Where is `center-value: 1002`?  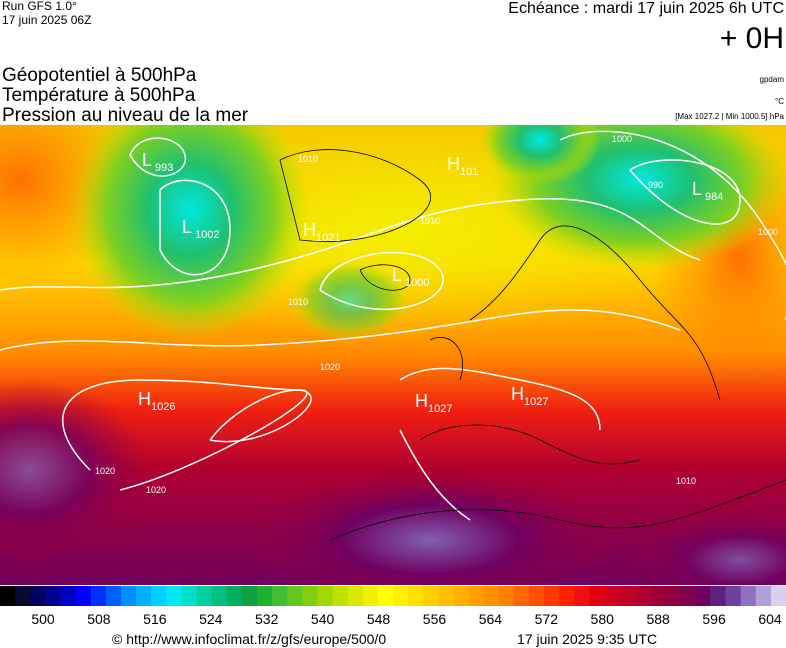 center-value: 1002 is located at coordinates (207, 235).